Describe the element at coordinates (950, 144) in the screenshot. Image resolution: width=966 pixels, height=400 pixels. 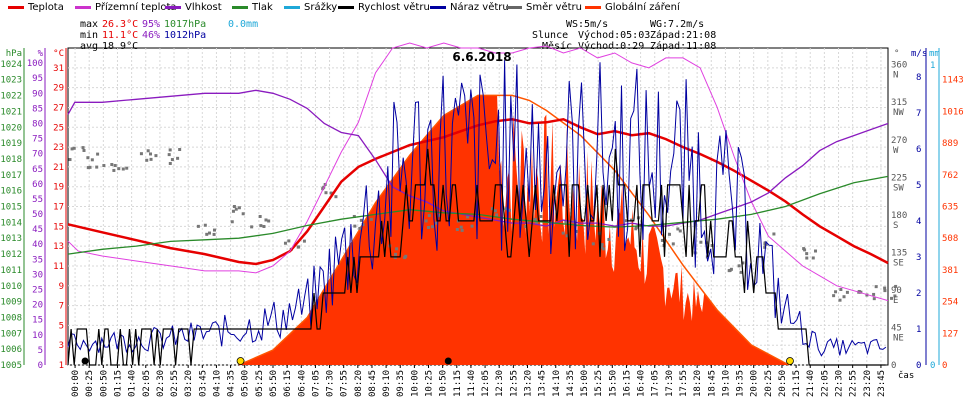
I see `tick-solar-7: 889` at that location.